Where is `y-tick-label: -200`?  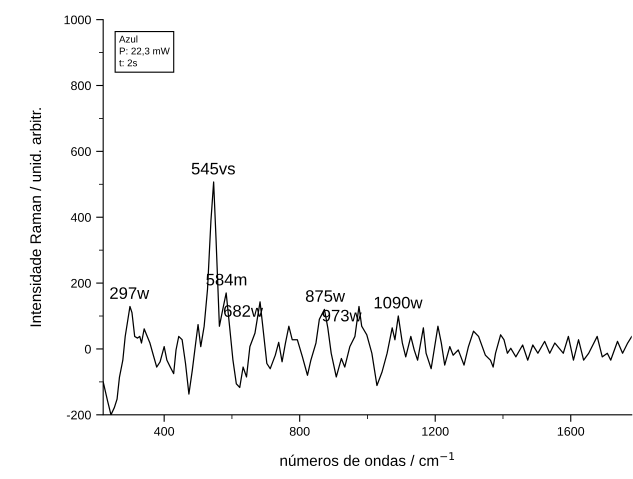
y-tick-label: -200 is located at coordinates (78, 415).